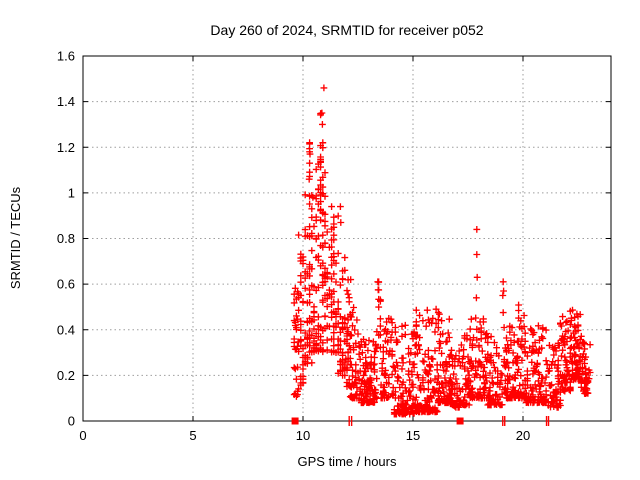 Image resolution: width=640 pixels, height=480 pixels. Describe the element at coordinates (303, 435) in the screenshot. I see `x-tick-label: 10` at that location.